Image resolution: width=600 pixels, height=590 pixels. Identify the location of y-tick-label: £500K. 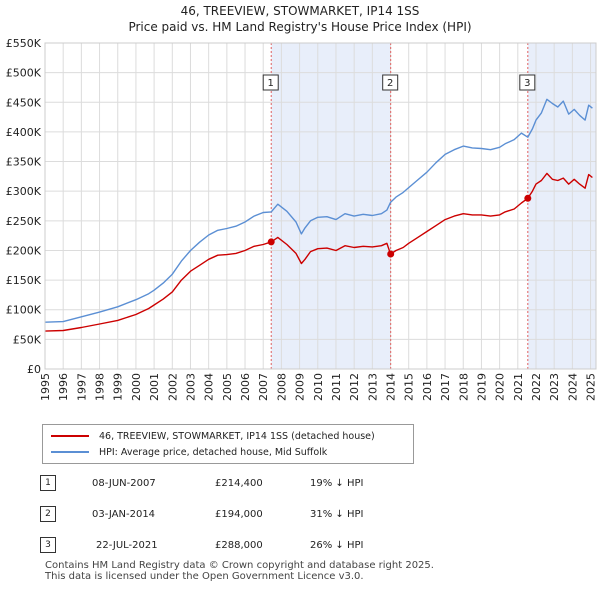
(24, 73).